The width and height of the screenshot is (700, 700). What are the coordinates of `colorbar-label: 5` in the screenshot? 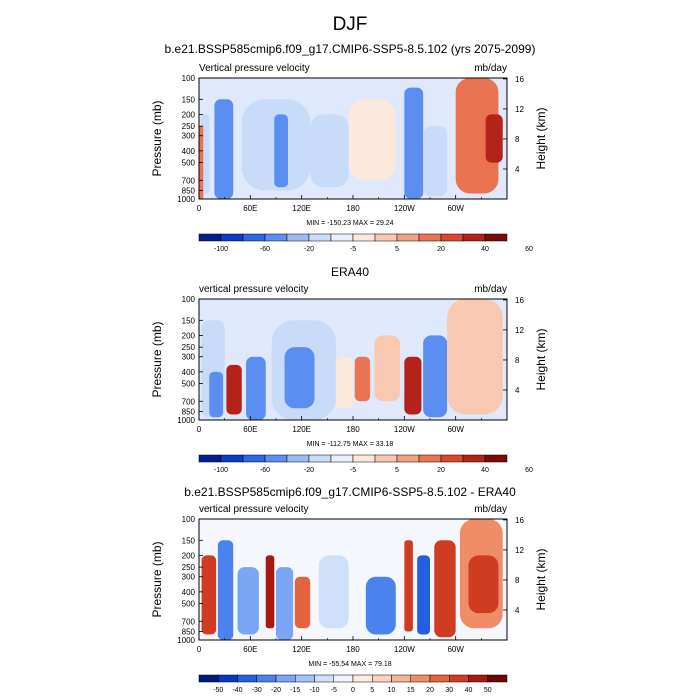 It's located at (372, 690).